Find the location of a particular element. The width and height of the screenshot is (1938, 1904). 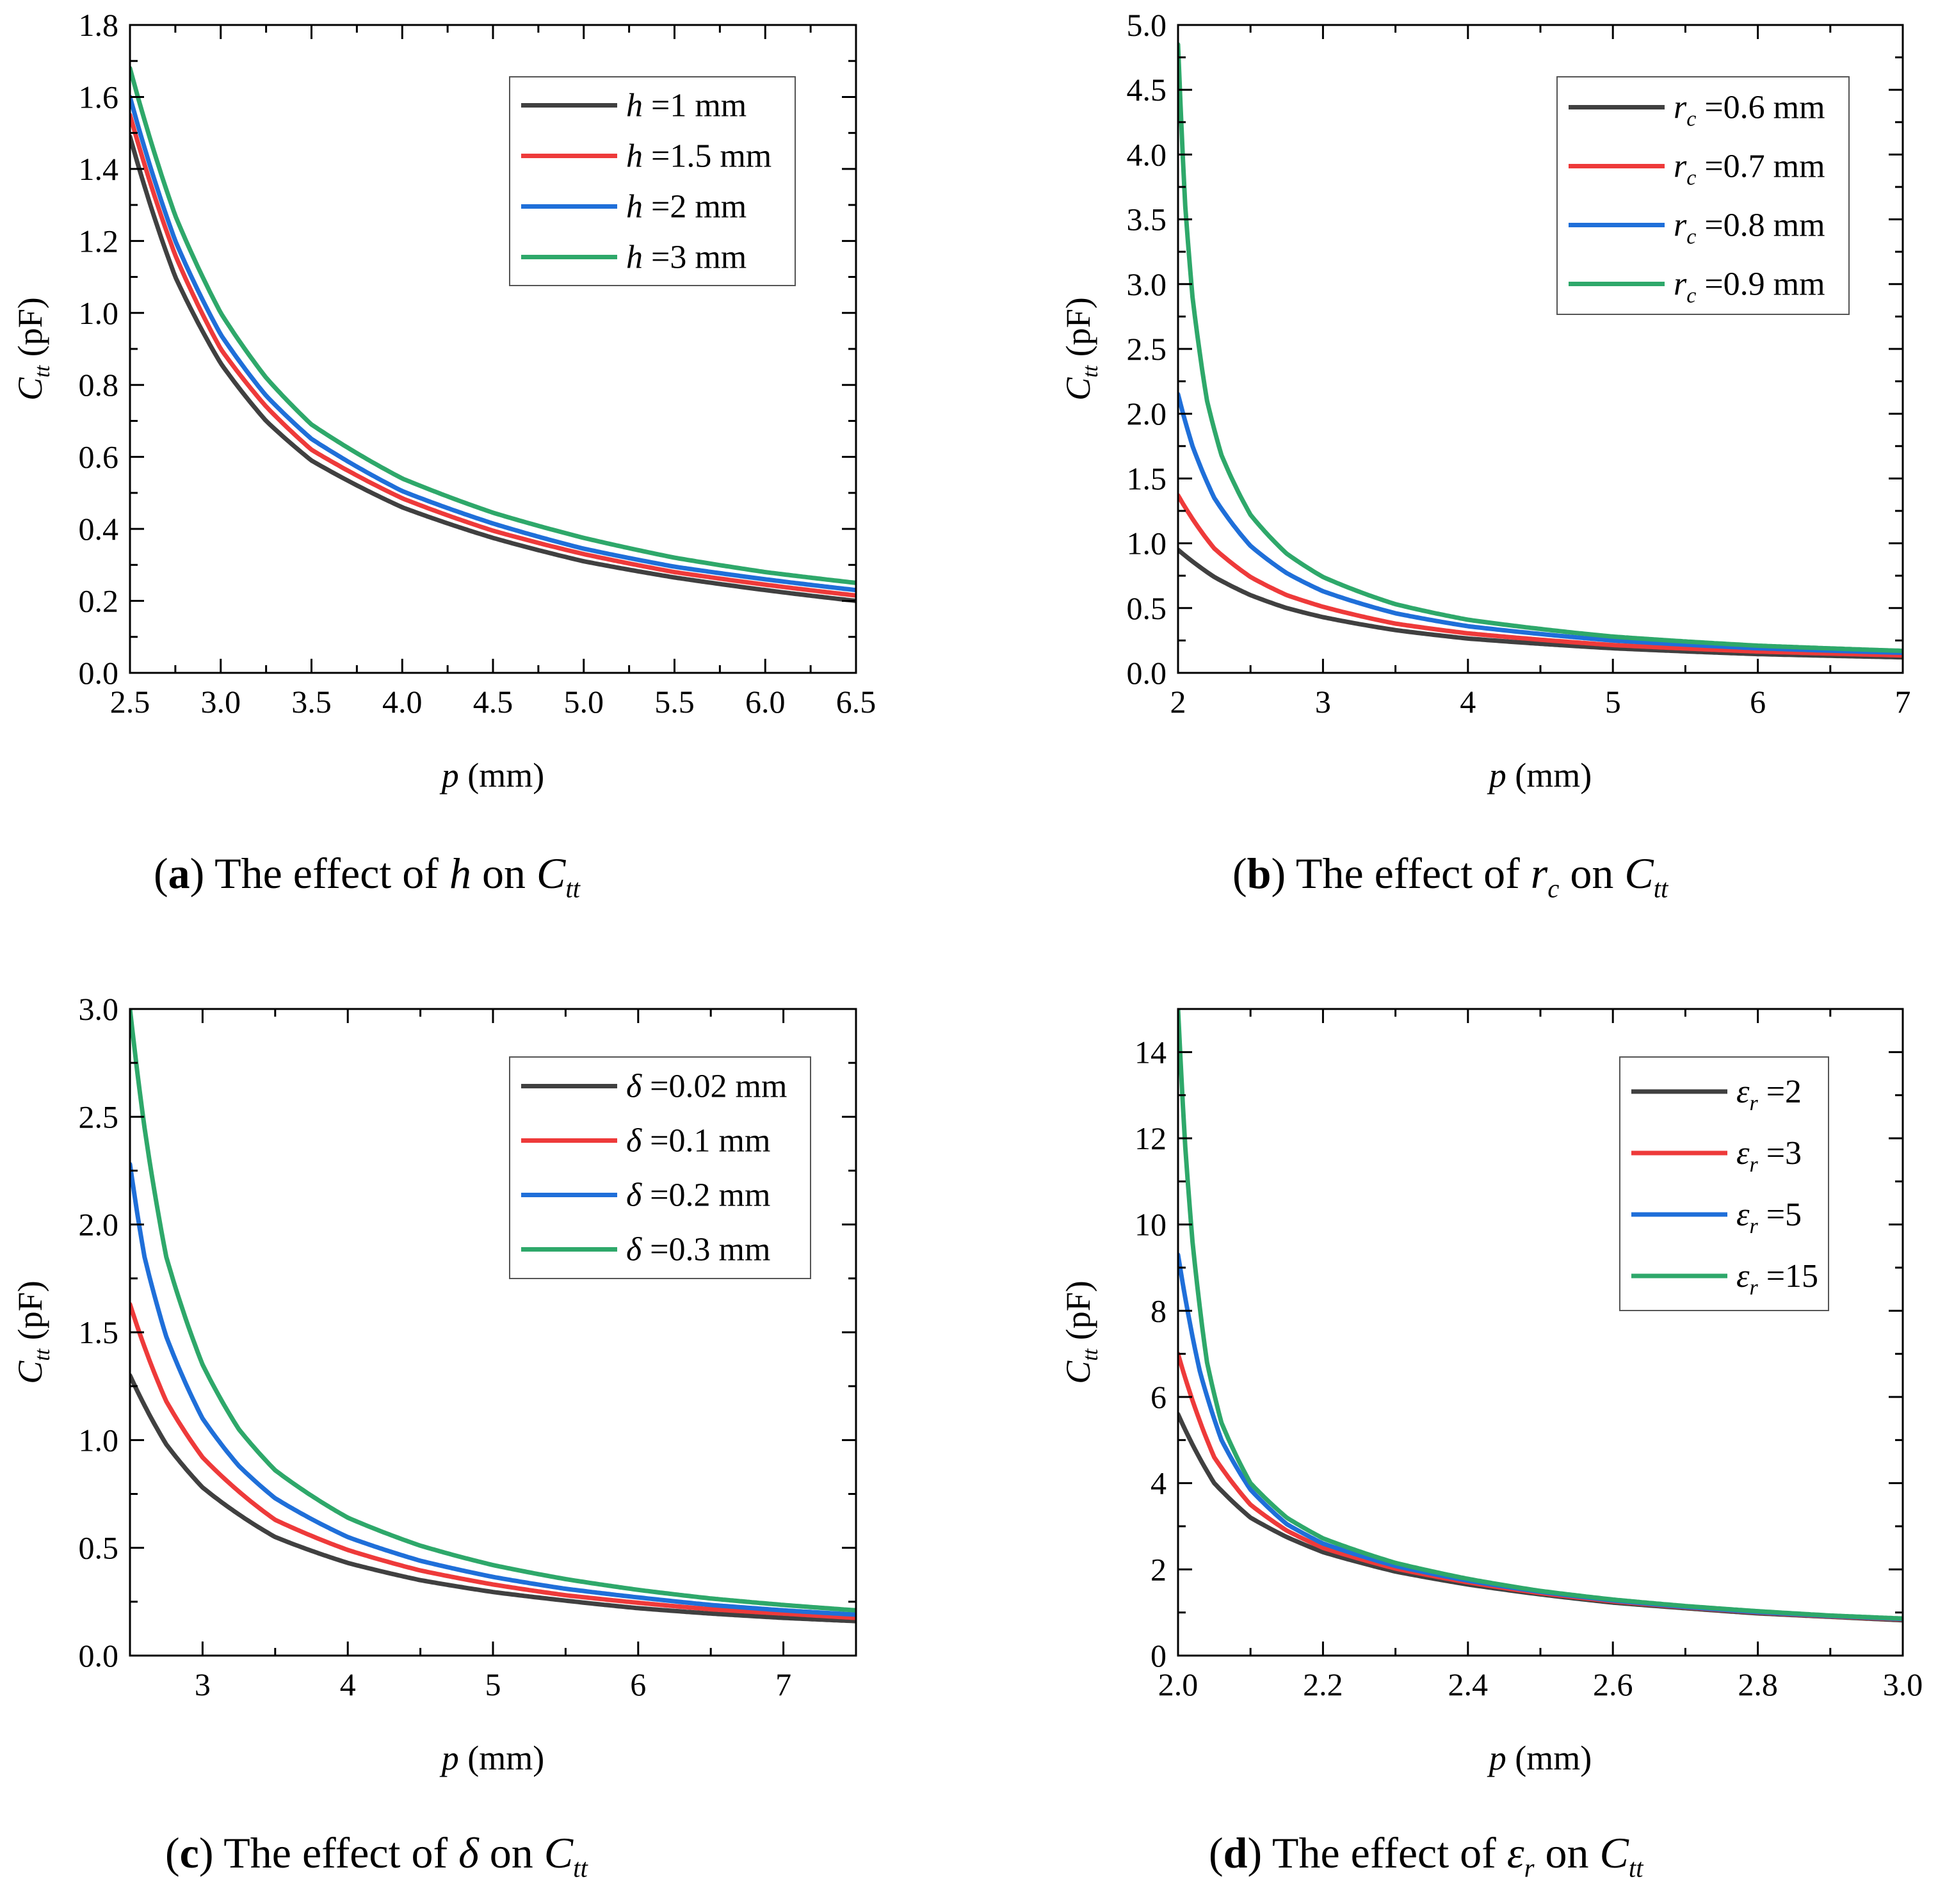

legend-label: εr =2 is located at coordinates (1769, 1095).